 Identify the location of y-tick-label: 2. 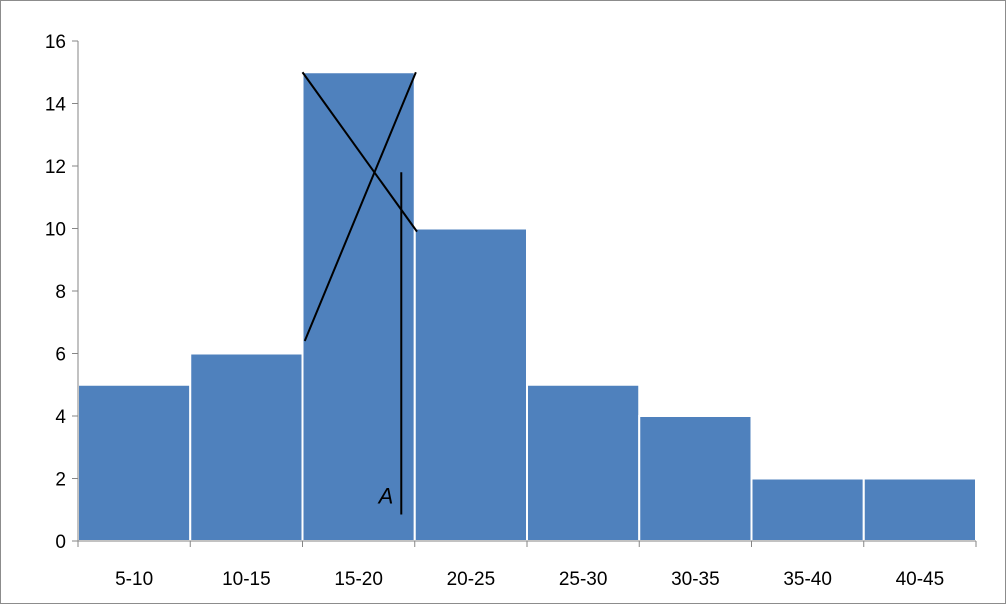
(60, 480).